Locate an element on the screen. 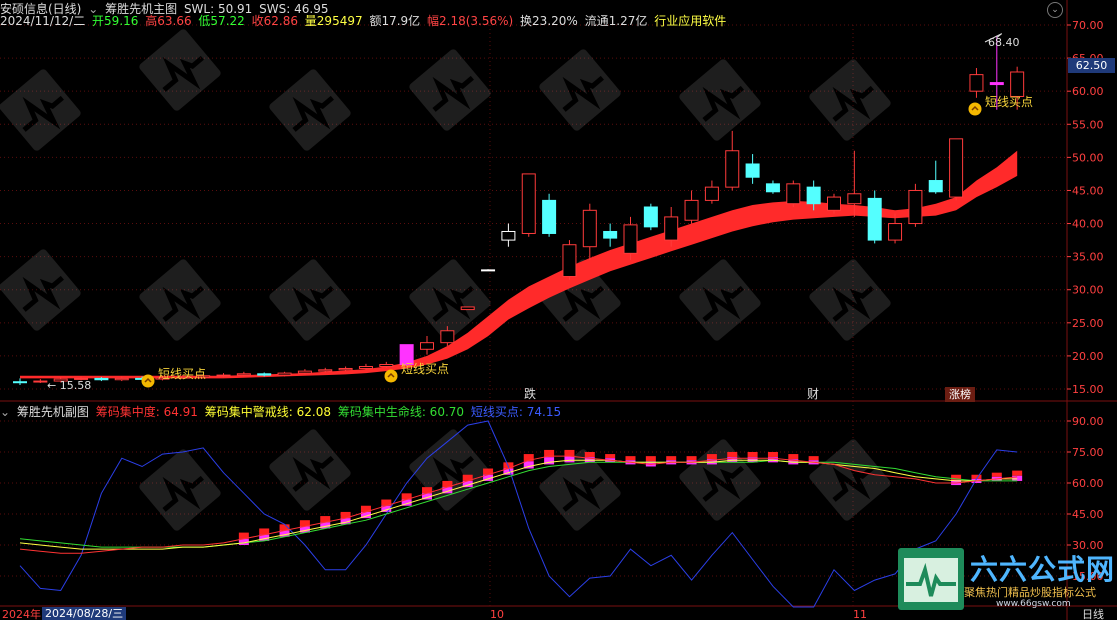  stock-name: 安硕信息(日线) is located at coordinates (41, 9).